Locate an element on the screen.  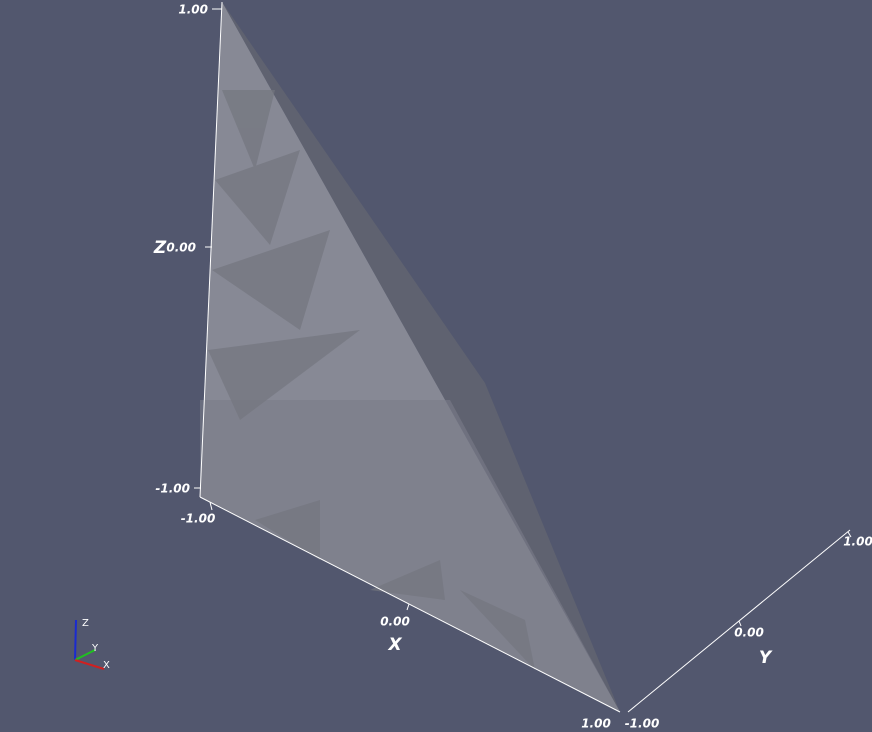
z-axis: 1.00 0.00 -1.00 Z is located at coordinates (188, 249).